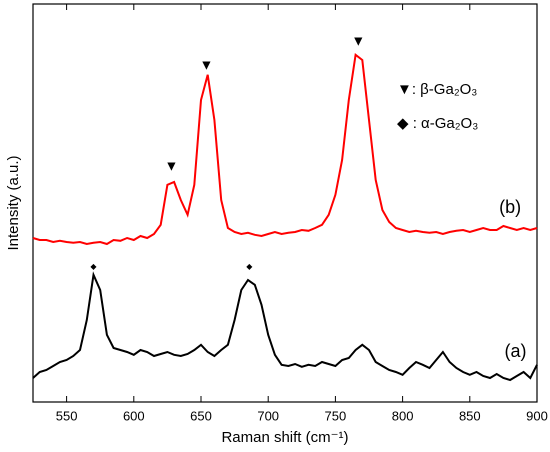 The image size is (550, 452). I want to click on legend-entry: ◆ : α-Ga₂O₃, so click(437, 123).